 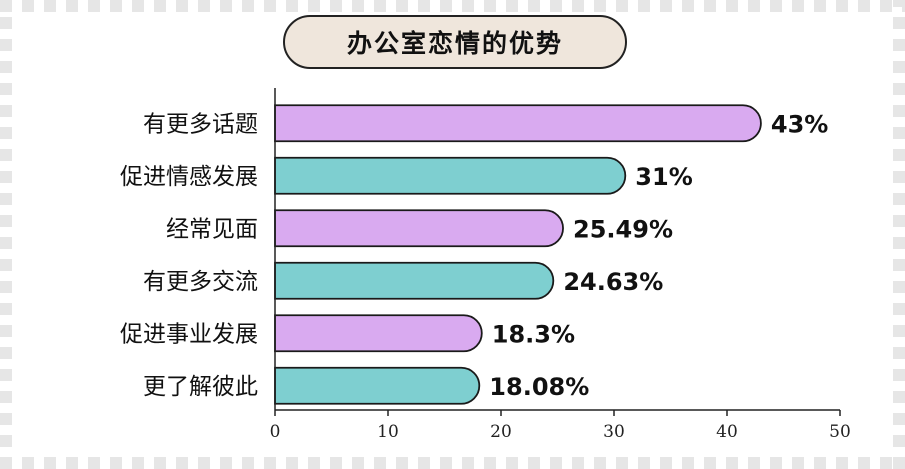 I want to click on value-label: 24.63%, so click(x=613, y=282).